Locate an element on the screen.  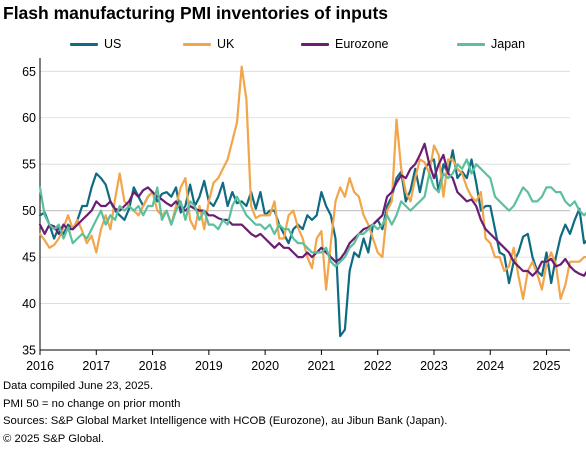
note-copyright: © 2025 S&P Global. is located at coordinates (54, 438).